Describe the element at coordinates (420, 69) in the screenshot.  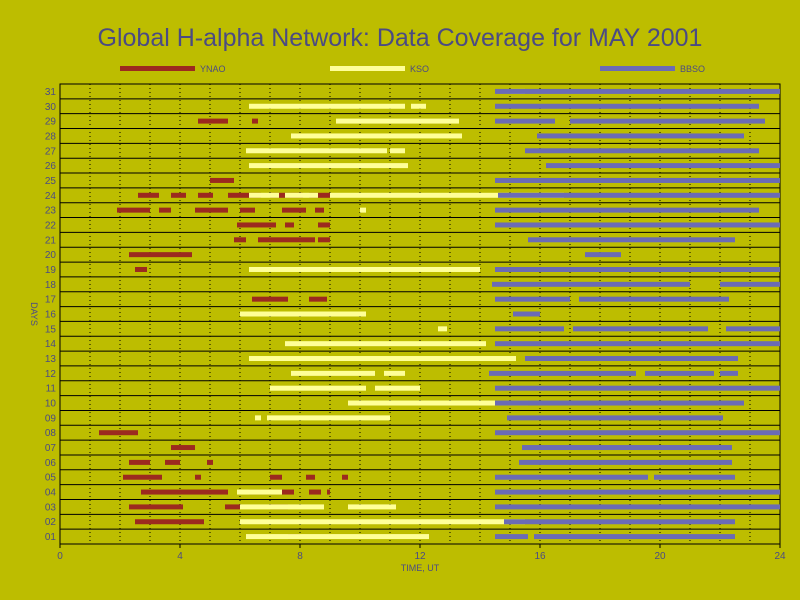
I see `legend-label-kso: KSO` at that location.